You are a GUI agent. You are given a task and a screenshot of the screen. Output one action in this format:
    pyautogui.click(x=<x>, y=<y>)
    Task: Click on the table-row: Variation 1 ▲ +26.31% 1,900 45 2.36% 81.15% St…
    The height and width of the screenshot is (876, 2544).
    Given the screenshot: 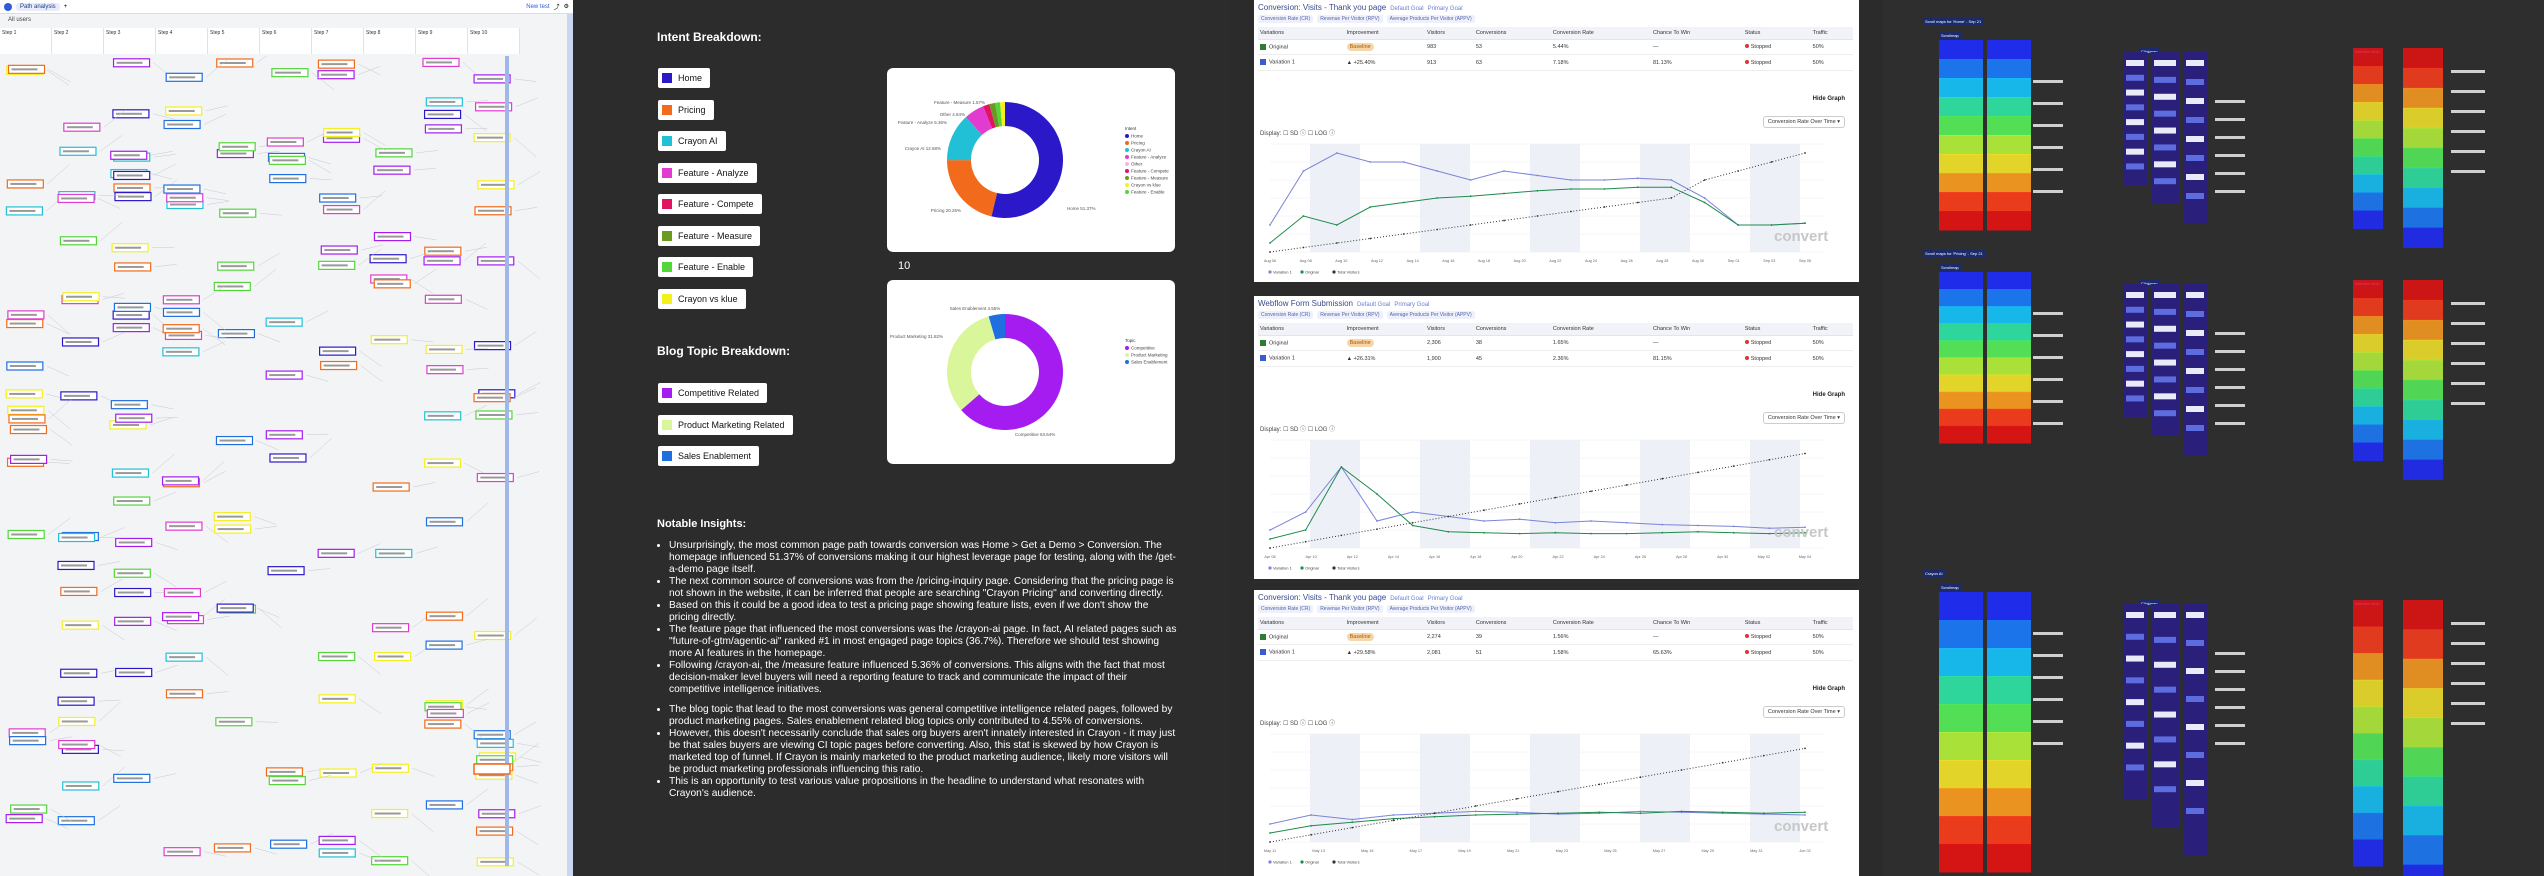 What is the action you would take?
    pyautogui.click(x=1555, y=358)
    